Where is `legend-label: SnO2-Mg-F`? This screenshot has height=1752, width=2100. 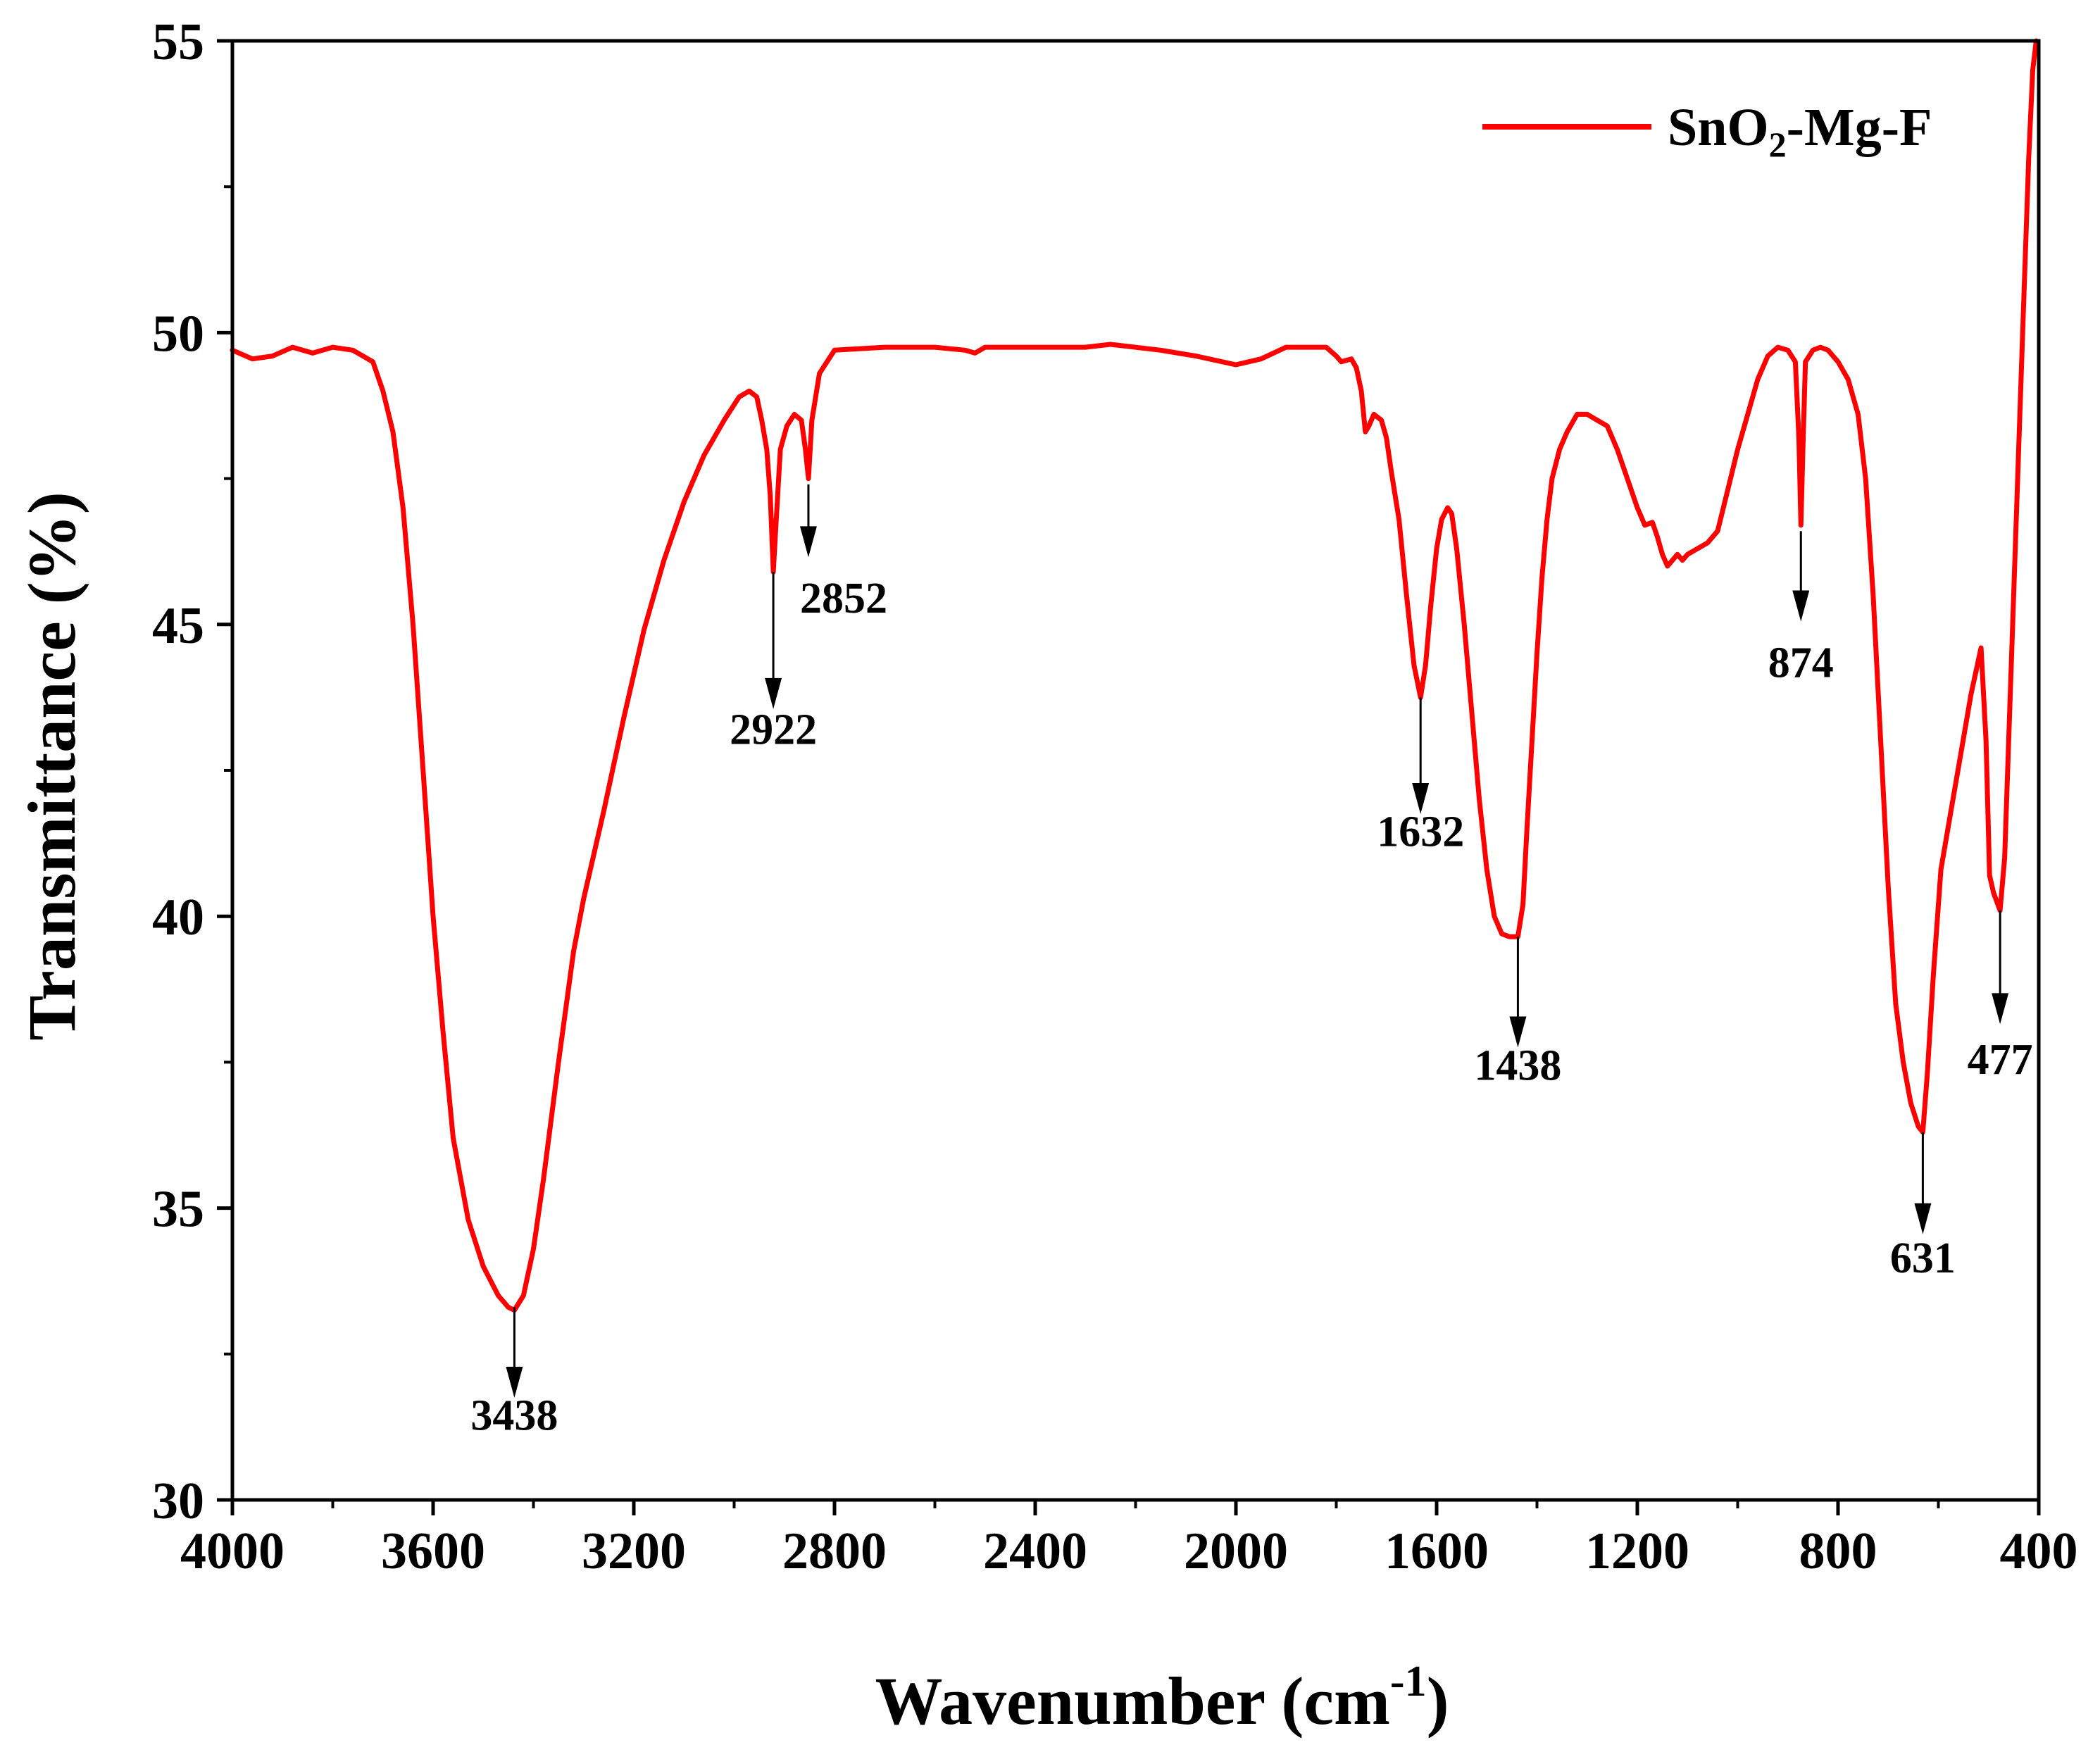
legend-label: SnO2-Mg-F is located at coordinates (1800, 131).